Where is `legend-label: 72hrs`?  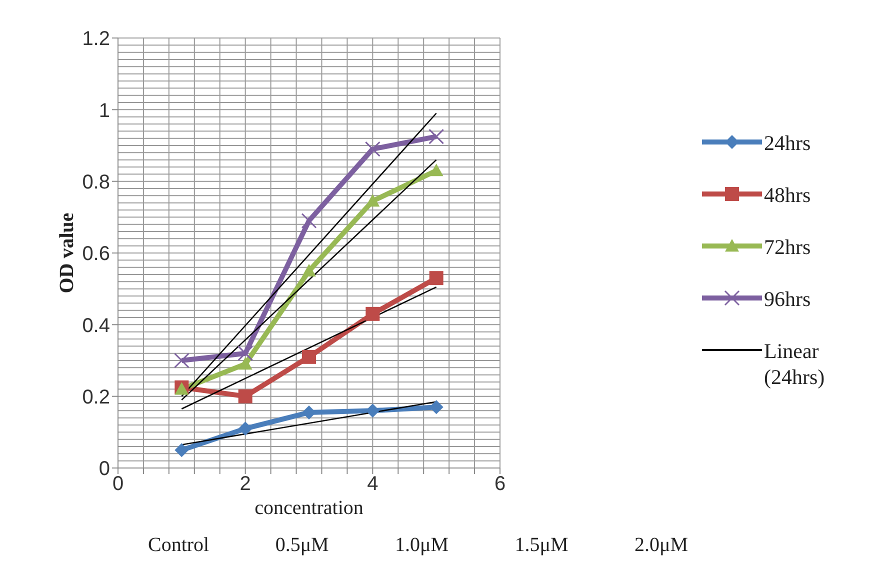 legend-label: 72hrs is located at coordinates (788, 247).